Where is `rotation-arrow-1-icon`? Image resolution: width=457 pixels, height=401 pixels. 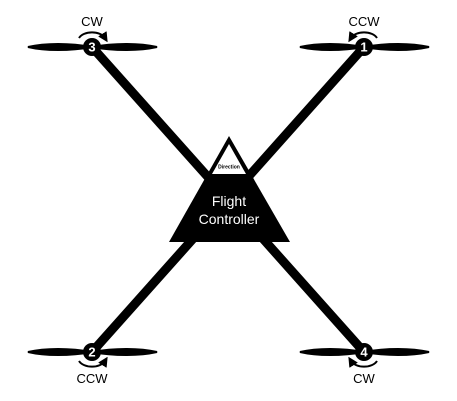 rotation-arrow-1-icon is located at coordinates (363, 37).